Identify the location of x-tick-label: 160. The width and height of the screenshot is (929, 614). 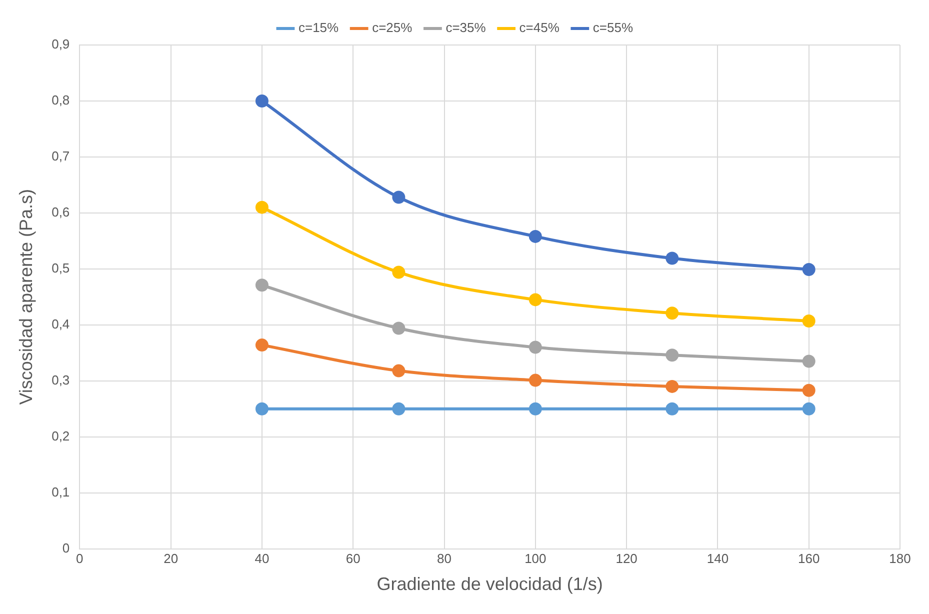
(809, 558).